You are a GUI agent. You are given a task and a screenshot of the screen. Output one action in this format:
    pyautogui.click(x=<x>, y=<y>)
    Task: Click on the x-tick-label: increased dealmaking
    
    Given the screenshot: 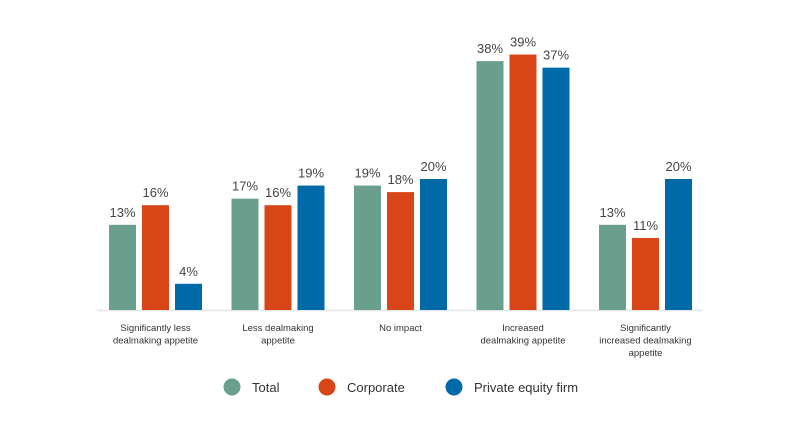 What is the action you would take?
    pyautogui.click(x=645, y=341)
    